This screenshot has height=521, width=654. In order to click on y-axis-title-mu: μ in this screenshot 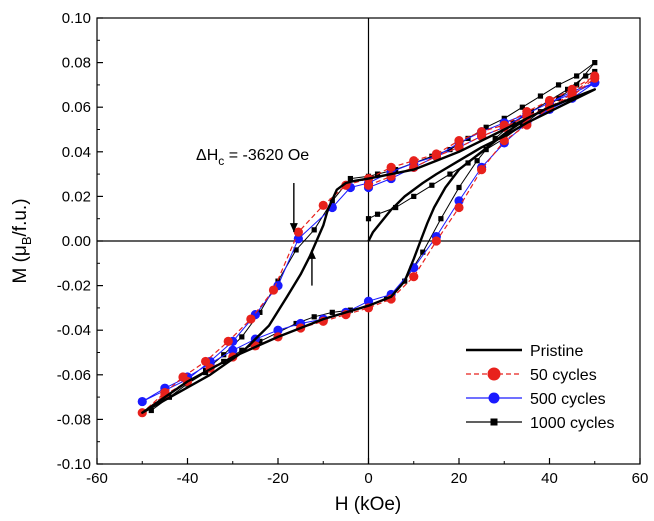, I will do `click(20, 250)`.